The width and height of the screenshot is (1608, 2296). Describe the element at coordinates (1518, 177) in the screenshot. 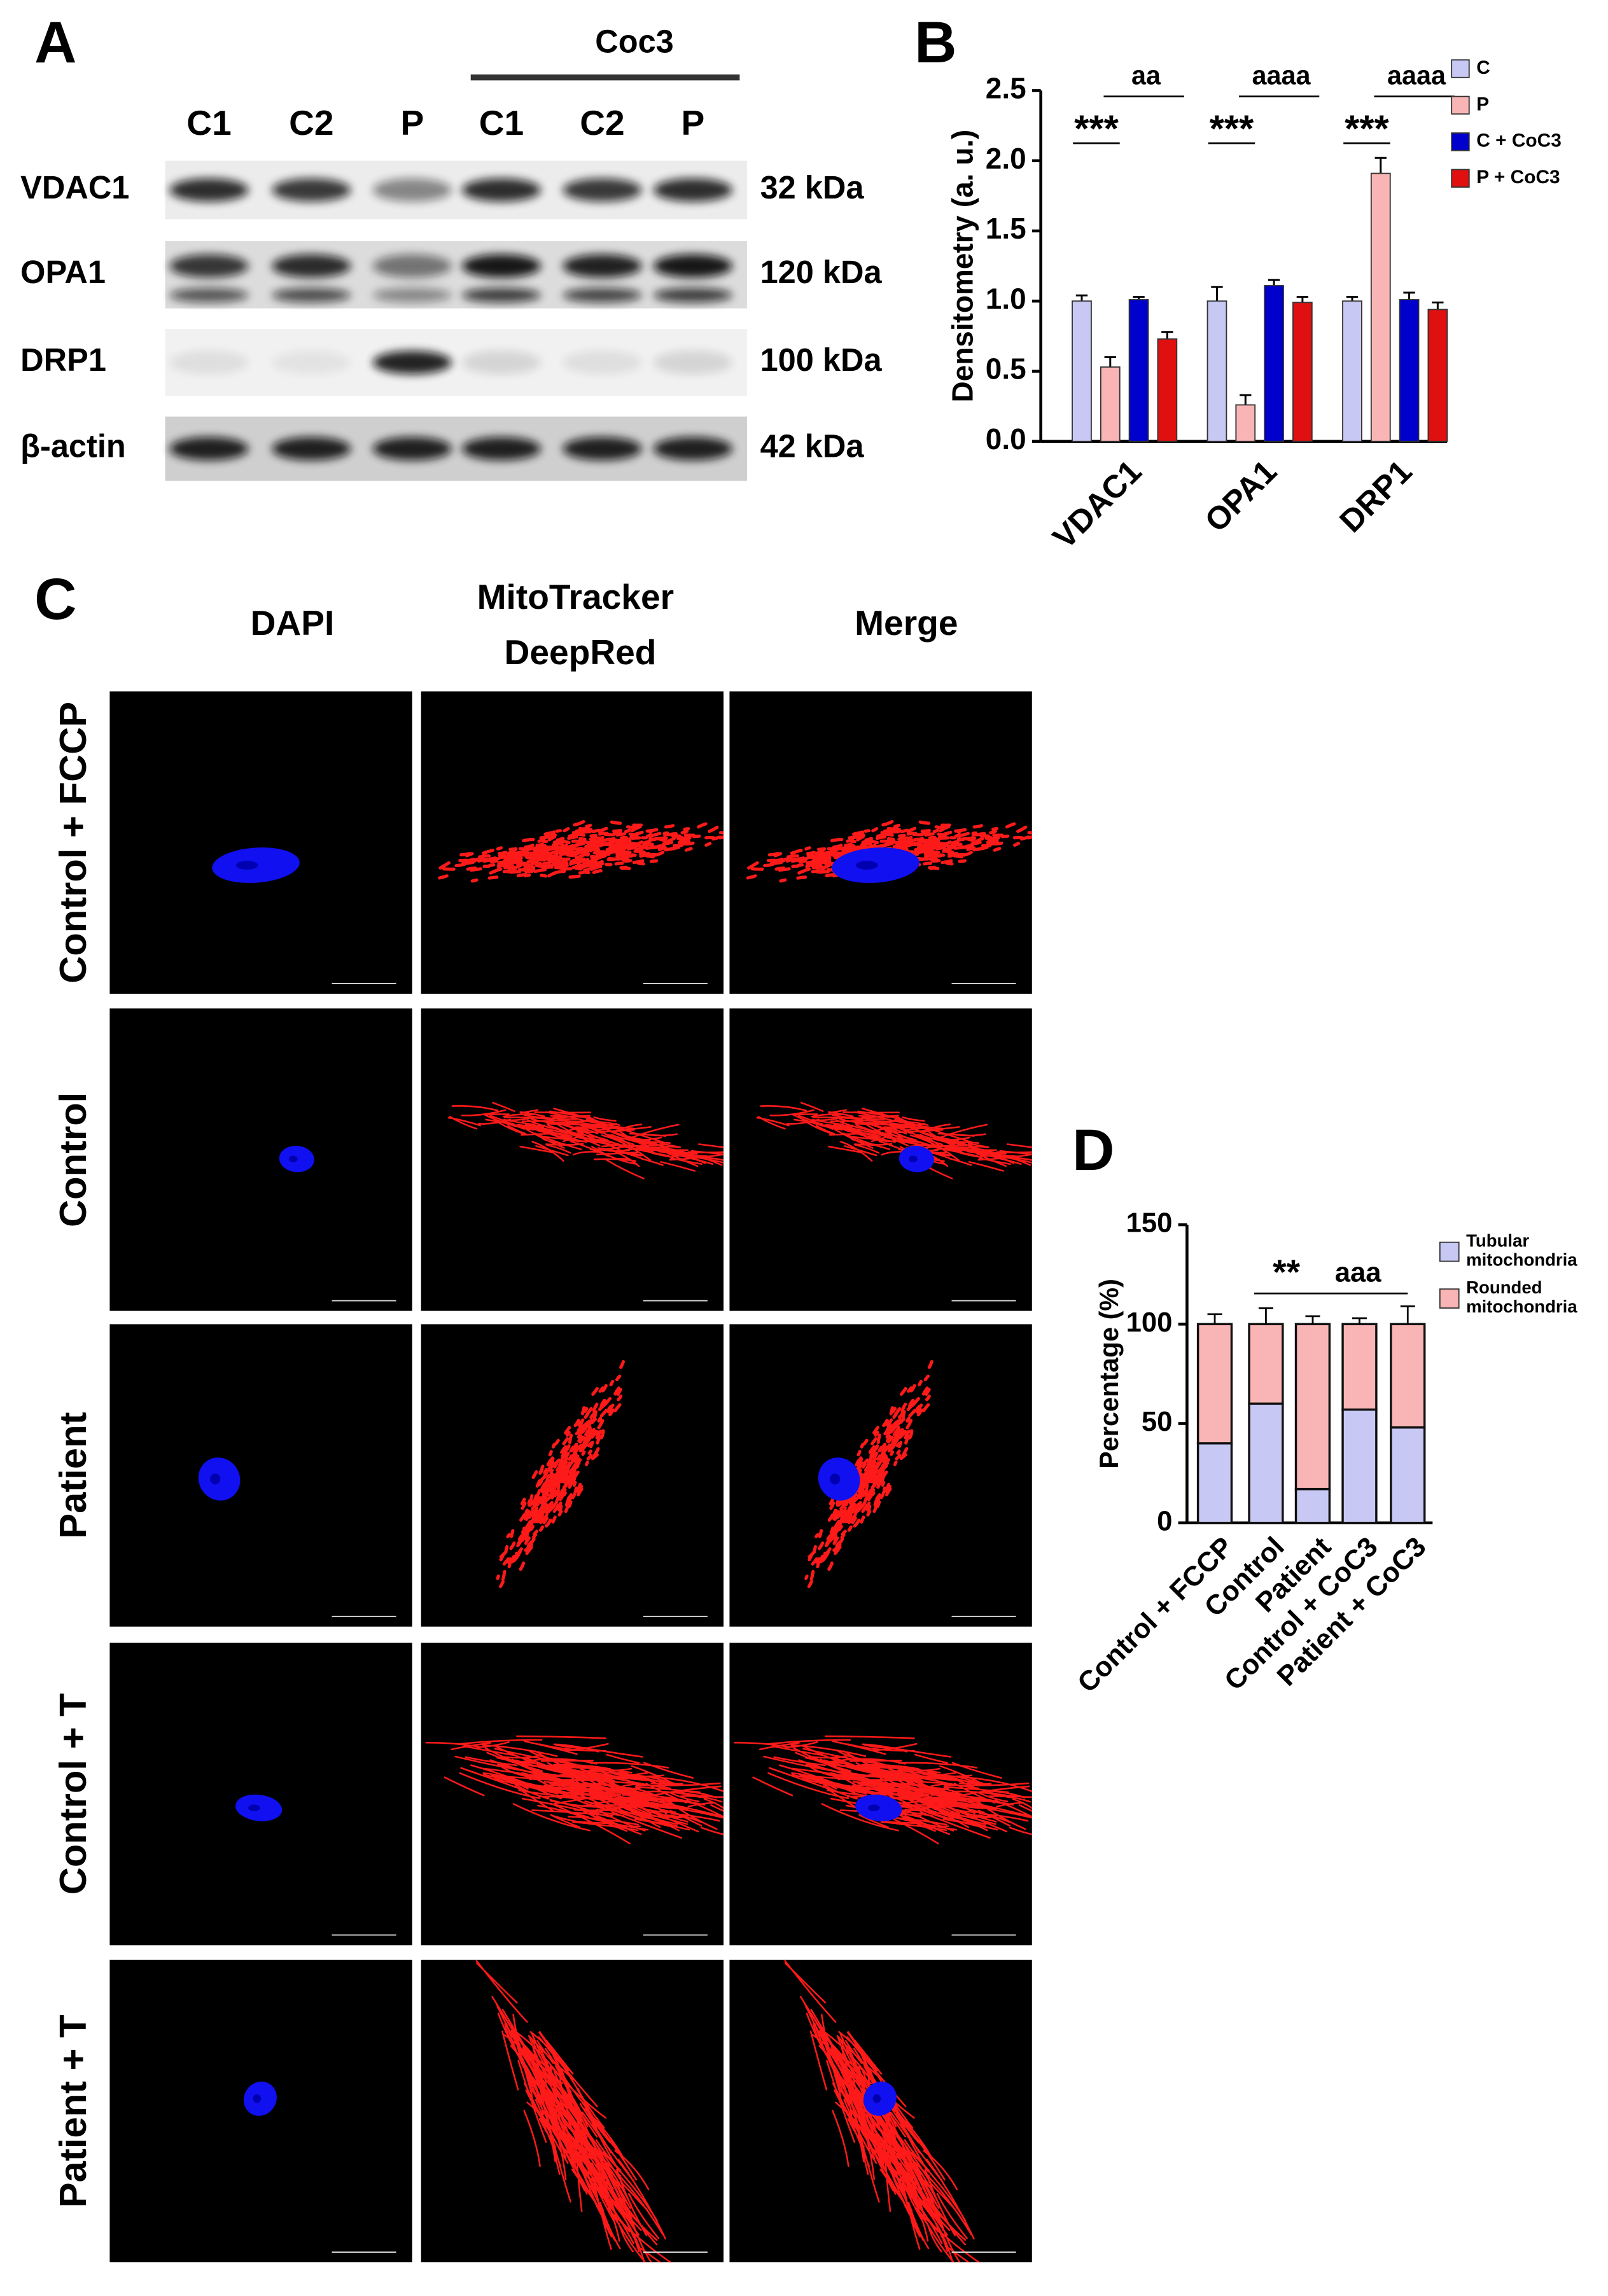

I see `legend-label: P + CoC3` at that location.